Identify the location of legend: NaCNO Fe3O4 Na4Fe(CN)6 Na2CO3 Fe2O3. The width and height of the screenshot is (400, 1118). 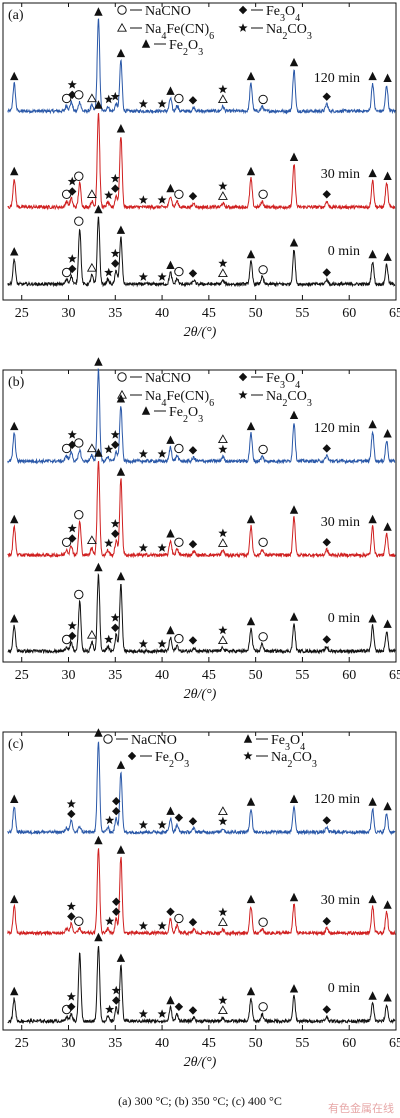
(214, 31).